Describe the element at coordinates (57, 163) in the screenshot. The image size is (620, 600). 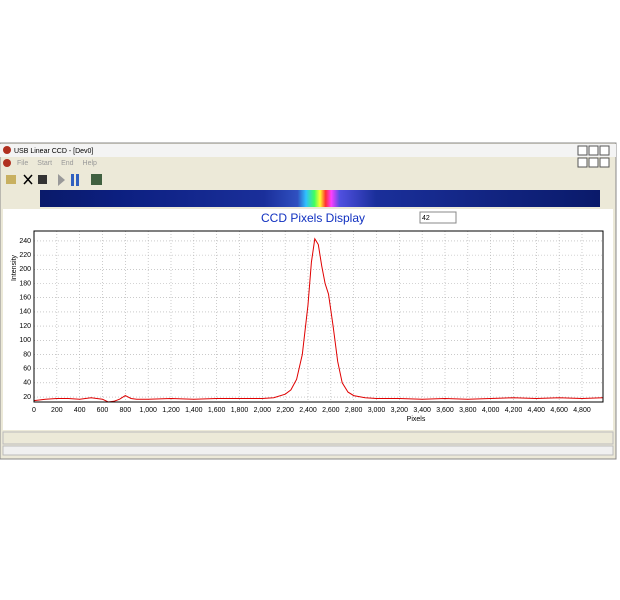
I see `menu-bar: File Start End Help` at that location.